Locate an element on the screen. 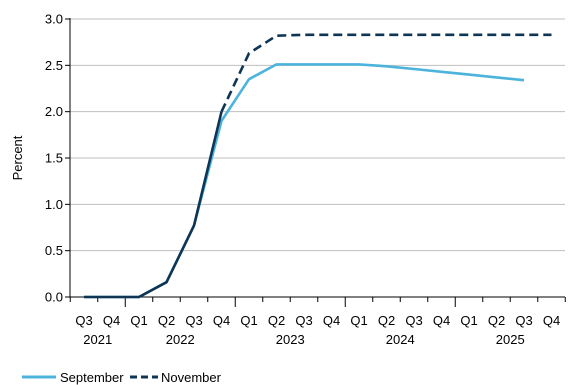 This screenshot has width=569, height=385. y-tick-label: 1.0 is located at coordinates (54, 204).